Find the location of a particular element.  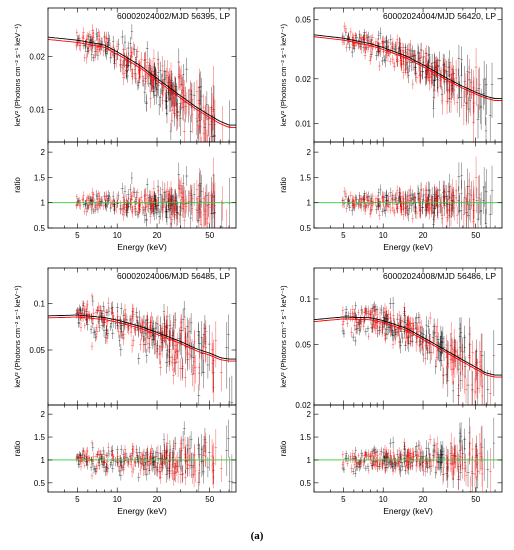

y-tick-label: 0.1 is located at coordinates (40, 304).